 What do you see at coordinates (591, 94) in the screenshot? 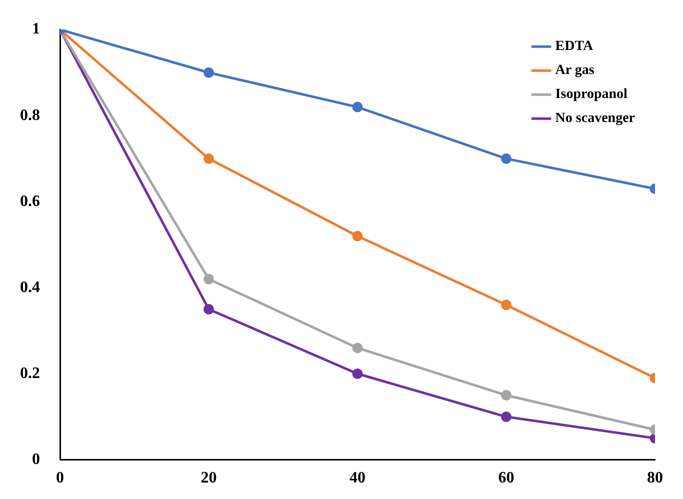
I see `legend-label: Isopropanol` at bounding box center [591, 94].